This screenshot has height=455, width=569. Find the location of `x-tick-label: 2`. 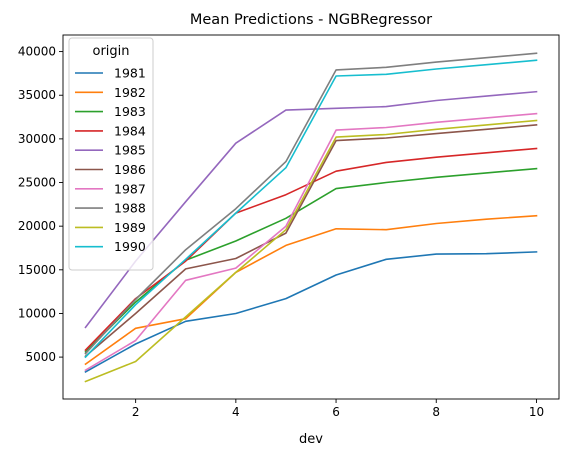

x-tick-label: 2 is located at coordinates (136, 412).